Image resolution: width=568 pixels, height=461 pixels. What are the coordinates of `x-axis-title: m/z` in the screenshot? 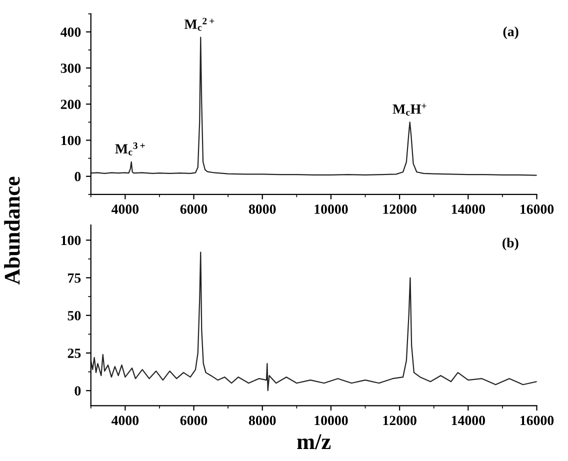 It's located at (314, 442).